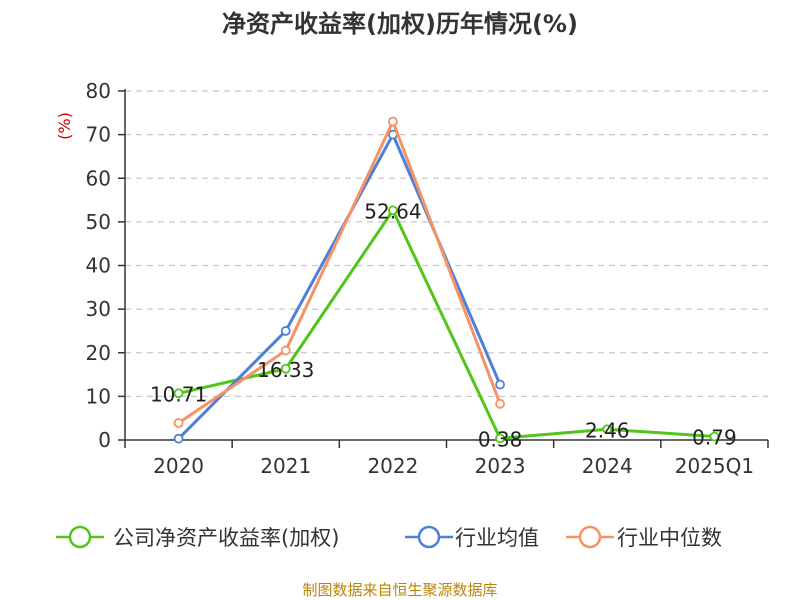 This screenshot has width=800, height=600. I want to click on data-label-2023: 0.38, so click(500, 439).